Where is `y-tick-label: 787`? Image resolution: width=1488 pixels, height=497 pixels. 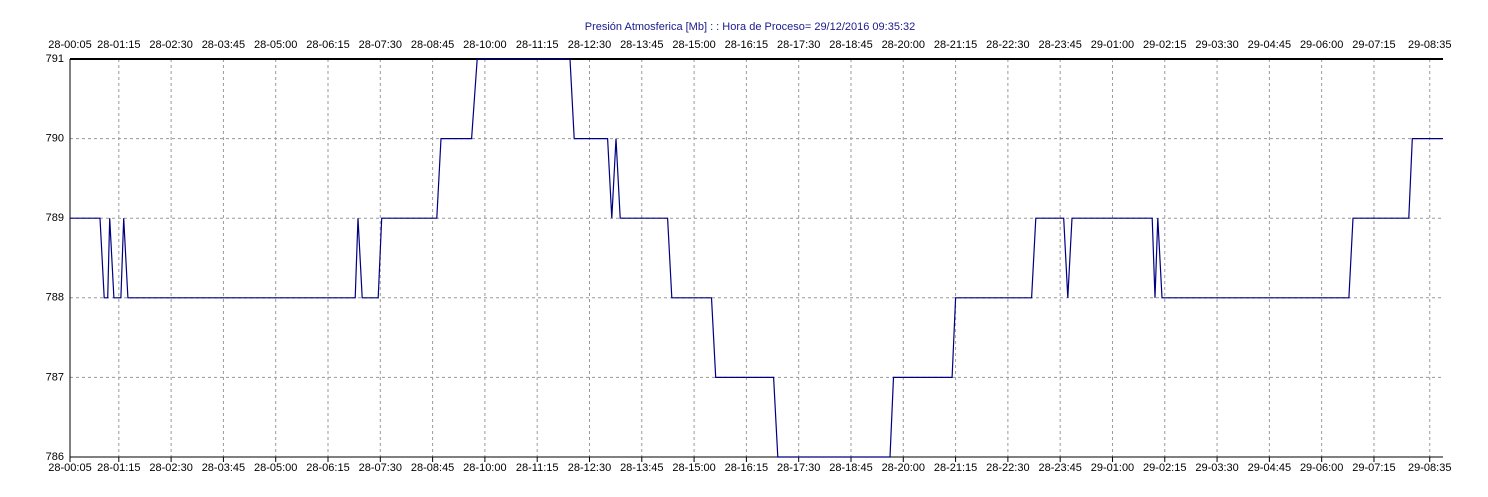
y-tick-label: 787 is located at coordinates (55, 377).